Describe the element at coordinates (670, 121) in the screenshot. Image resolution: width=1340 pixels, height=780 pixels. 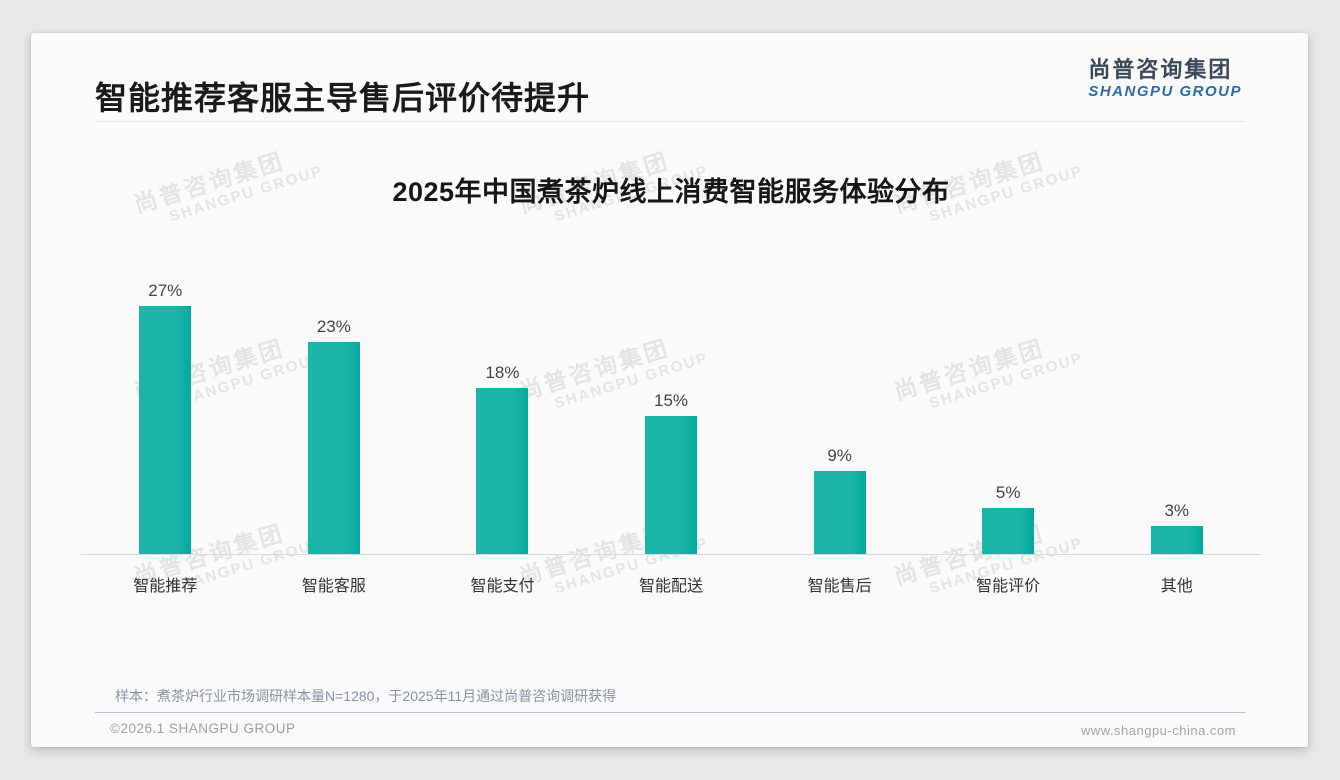
I see `header-divider` at that location.